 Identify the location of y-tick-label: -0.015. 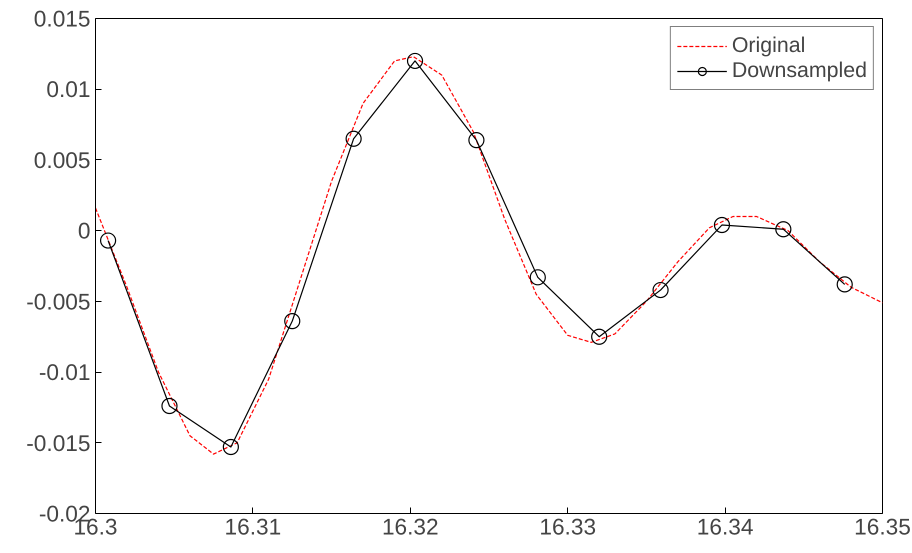
(58, 443).